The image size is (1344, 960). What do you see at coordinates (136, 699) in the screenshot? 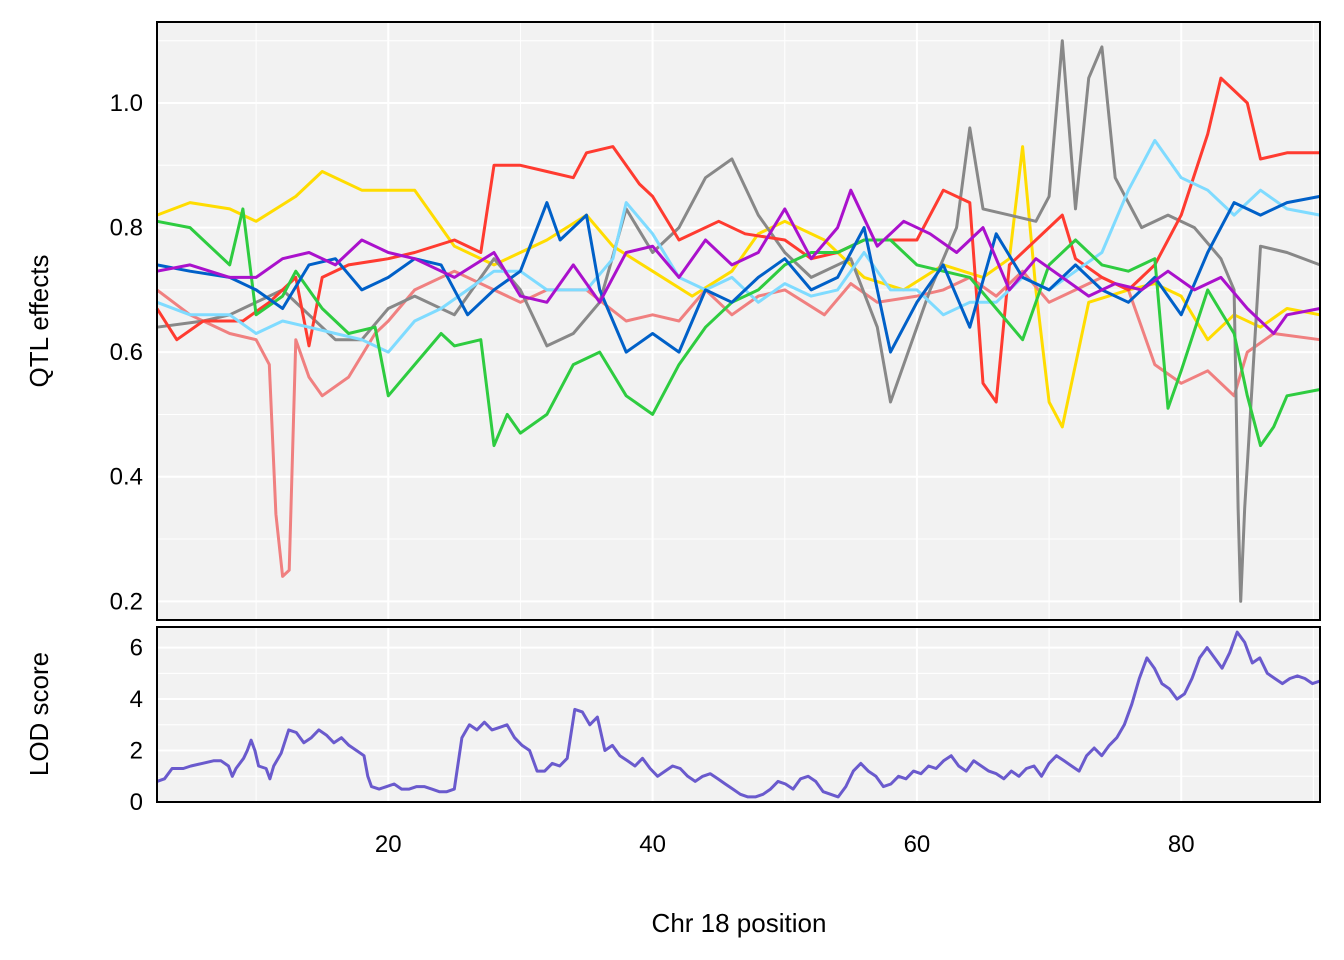
I see `lod-y-tick-label: 4` at bounding box center [136, 699].